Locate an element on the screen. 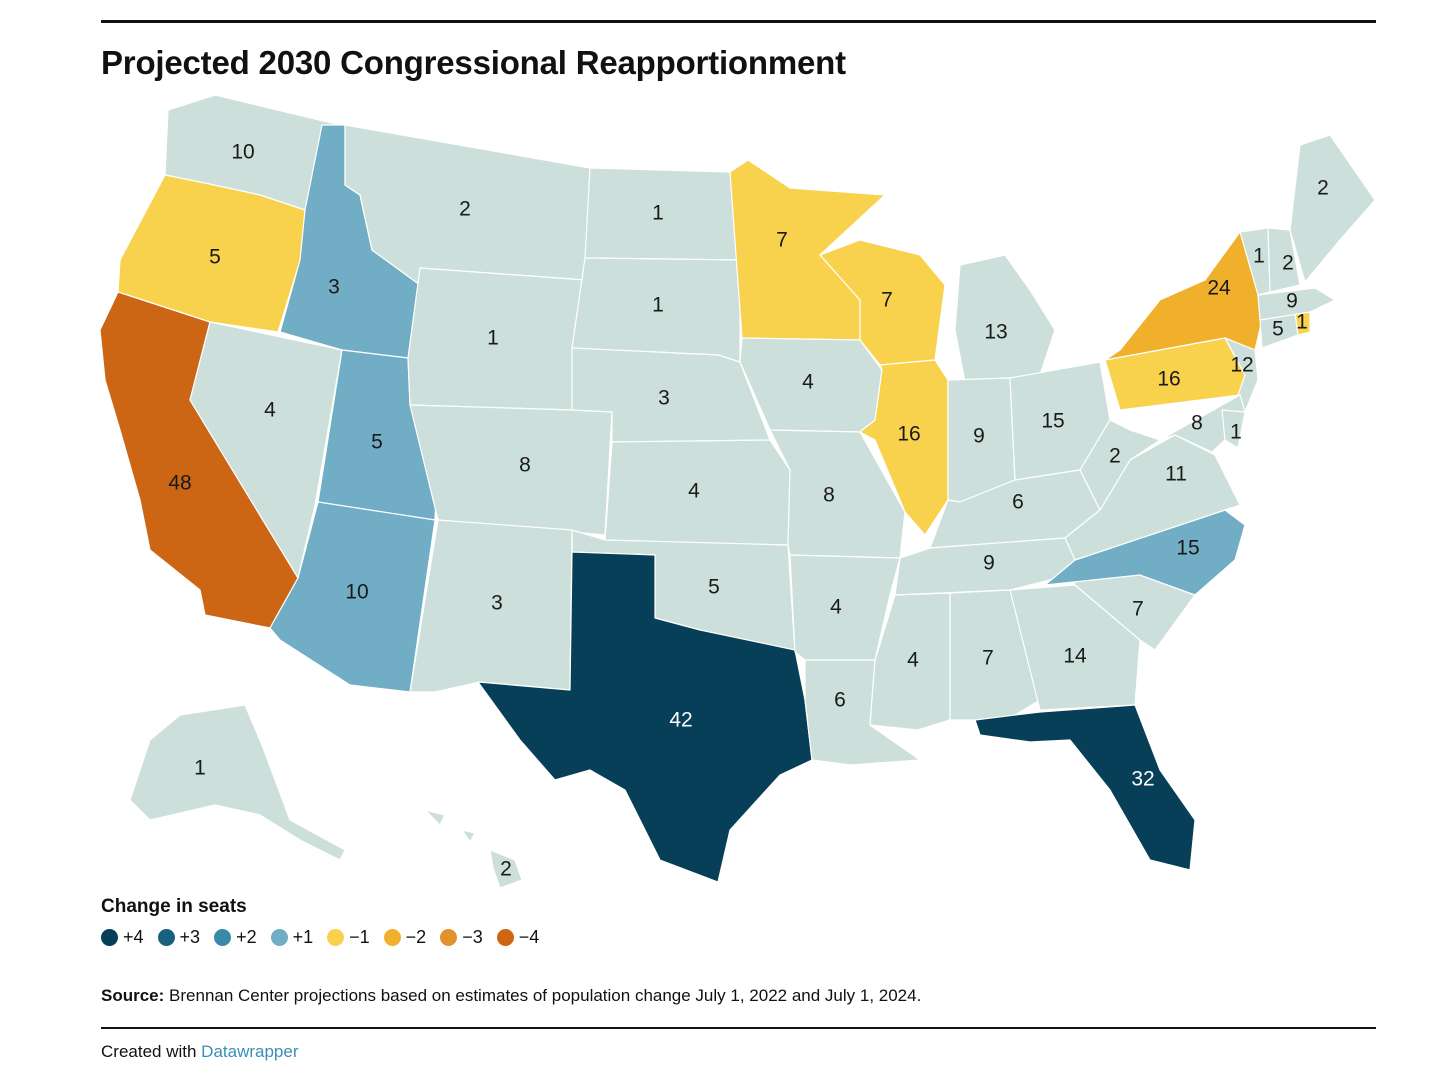  legend-item: −2 is located at coordinates (405, 937).